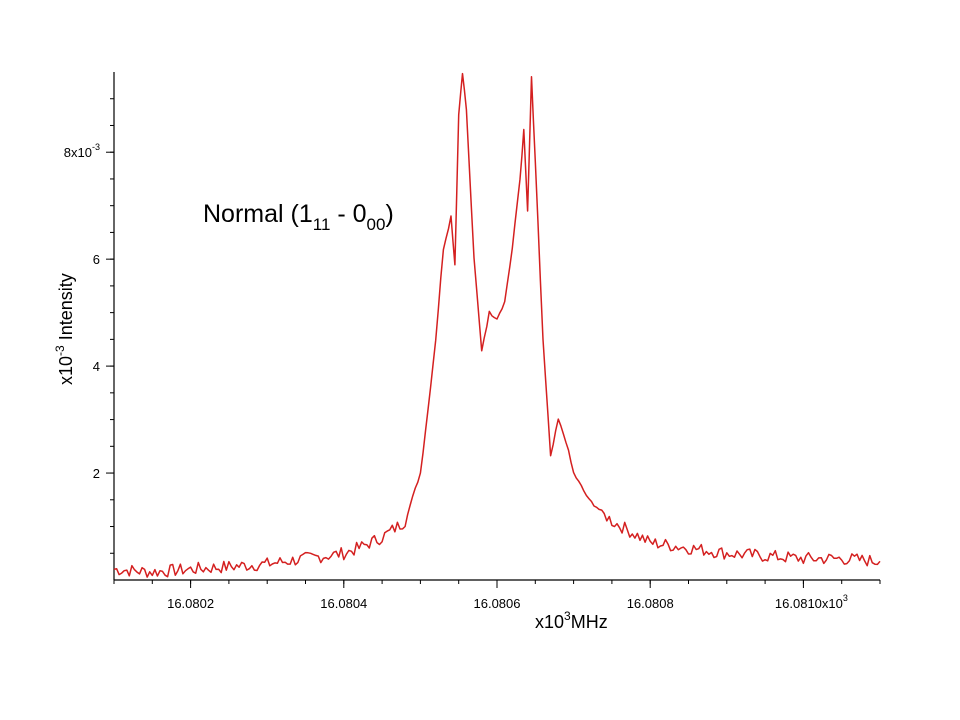  Describe the element at coordinates (650, 603) in the screenshot. I see `x-tick-label: 16.0808` at that location.